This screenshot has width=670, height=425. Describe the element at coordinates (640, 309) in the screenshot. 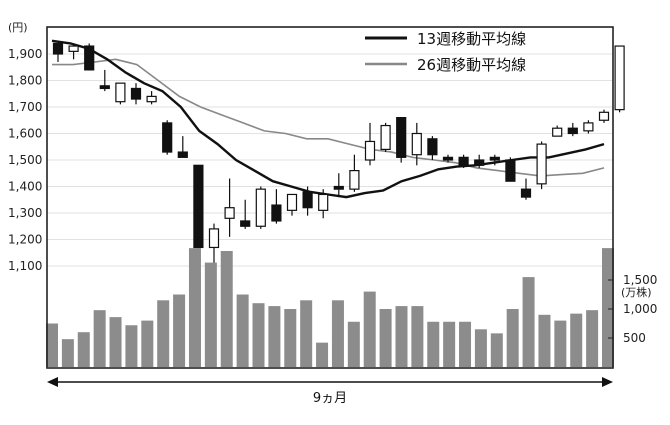

I see `volume-tick-label: 1,000` at that location.